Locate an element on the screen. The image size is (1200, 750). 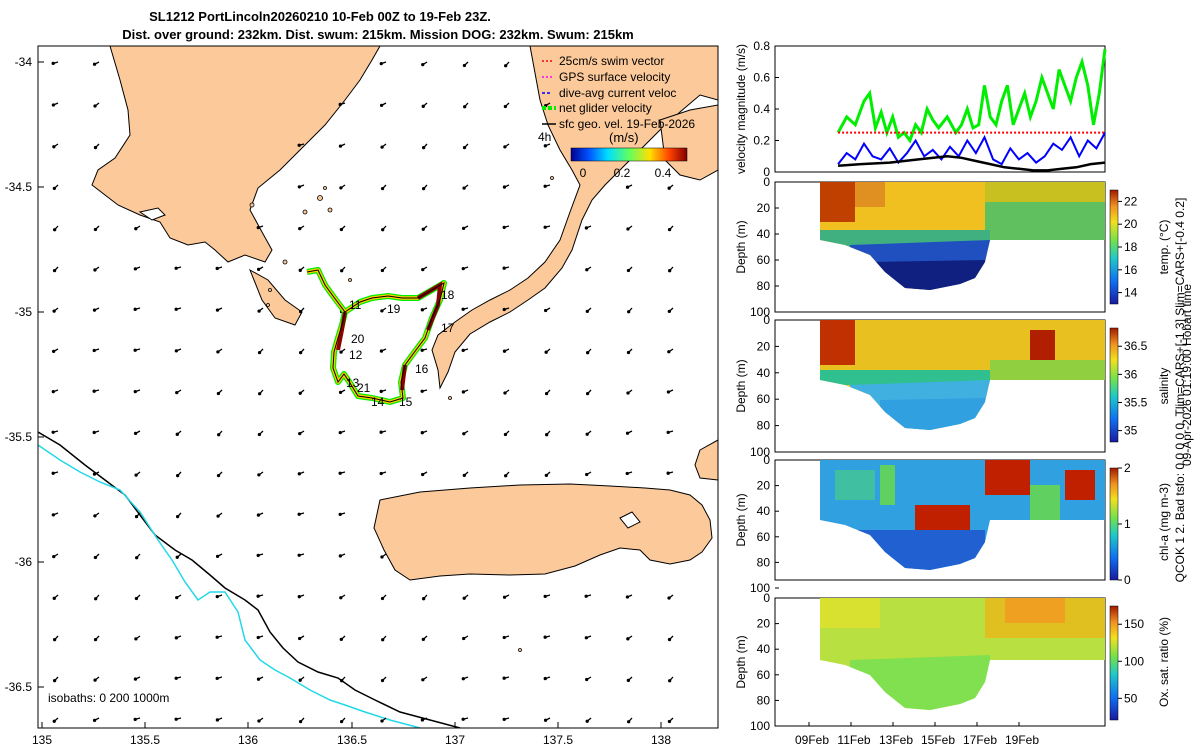
time-tick-label: 17Feb is located at coordinates (980, 740).